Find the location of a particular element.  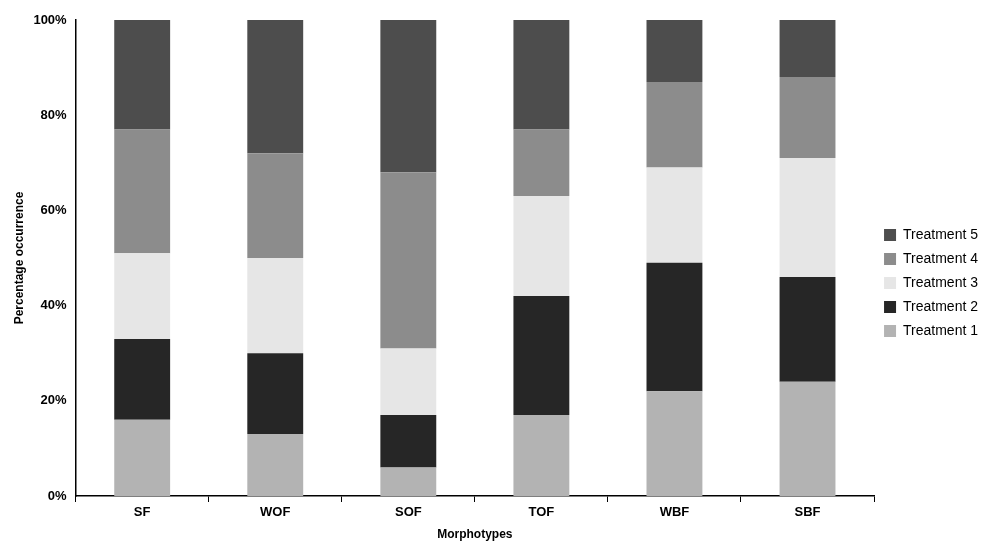

y-tick-label: 0% is located at coordinates (57, 495).